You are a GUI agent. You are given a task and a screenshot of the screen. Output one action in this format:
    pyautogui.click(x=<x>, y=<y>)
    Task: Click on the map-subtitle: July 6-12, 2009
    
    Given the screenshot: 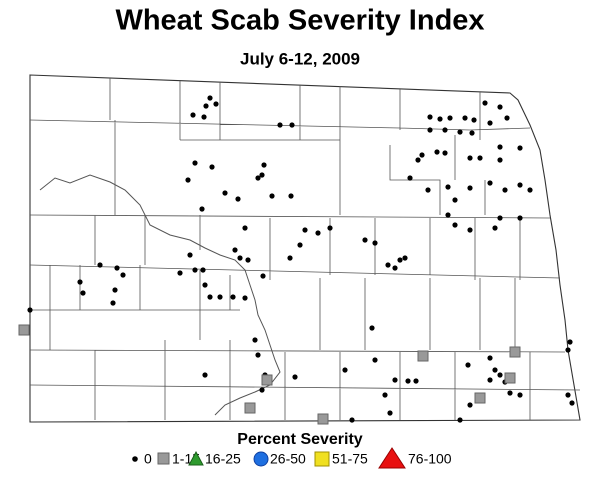 What is the action you would take?
    pyautogui.click(x=300, y=58)
    